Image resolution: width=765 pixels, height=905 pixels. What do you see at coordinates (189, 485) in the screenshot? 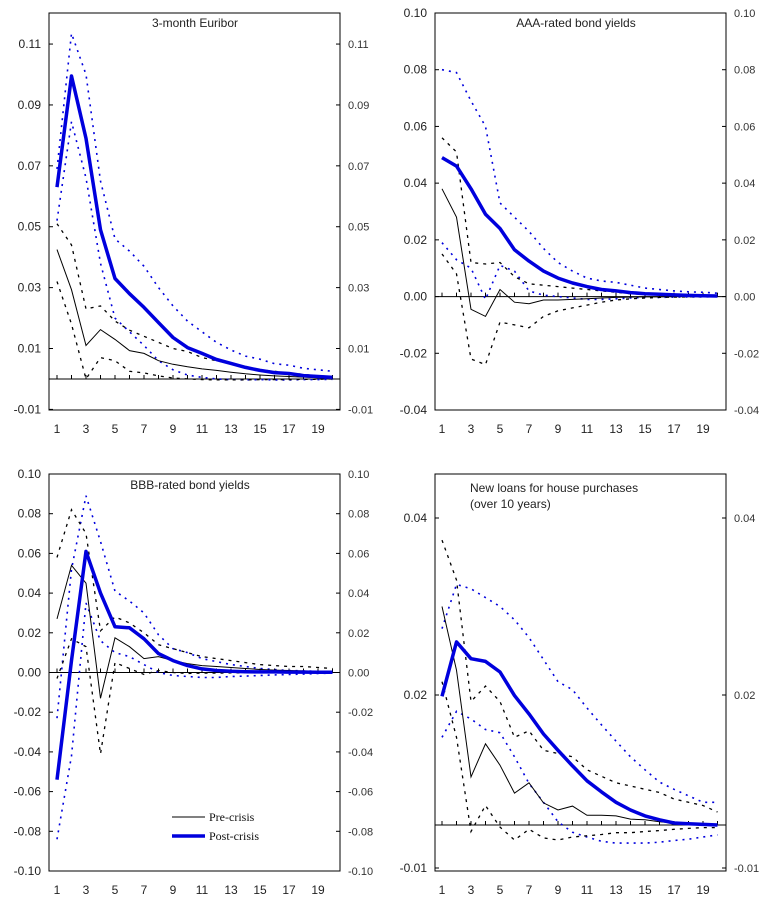
I see `panel-title: BBB-rated bond yields` at bounding box center [189, 485].